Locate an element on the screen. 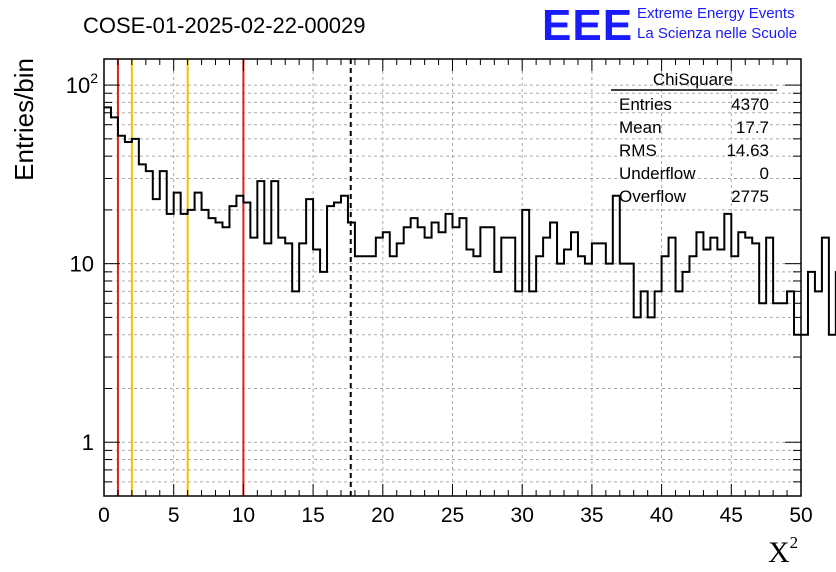 This screenshot has width=836, height=572. stats-row-value: 17.7 is located at coordinates (752, 127).